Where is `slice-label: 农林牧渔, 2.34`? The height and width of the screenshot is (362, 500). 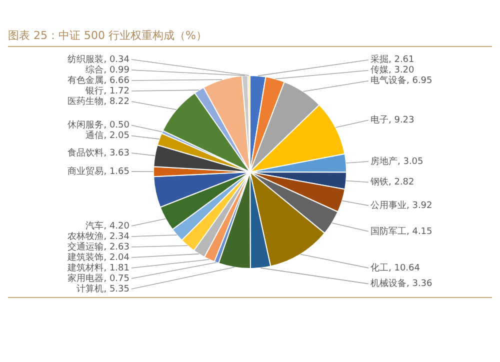
slice-label: 农林牧渔, 2.34 is located at coordinates (99, 236).